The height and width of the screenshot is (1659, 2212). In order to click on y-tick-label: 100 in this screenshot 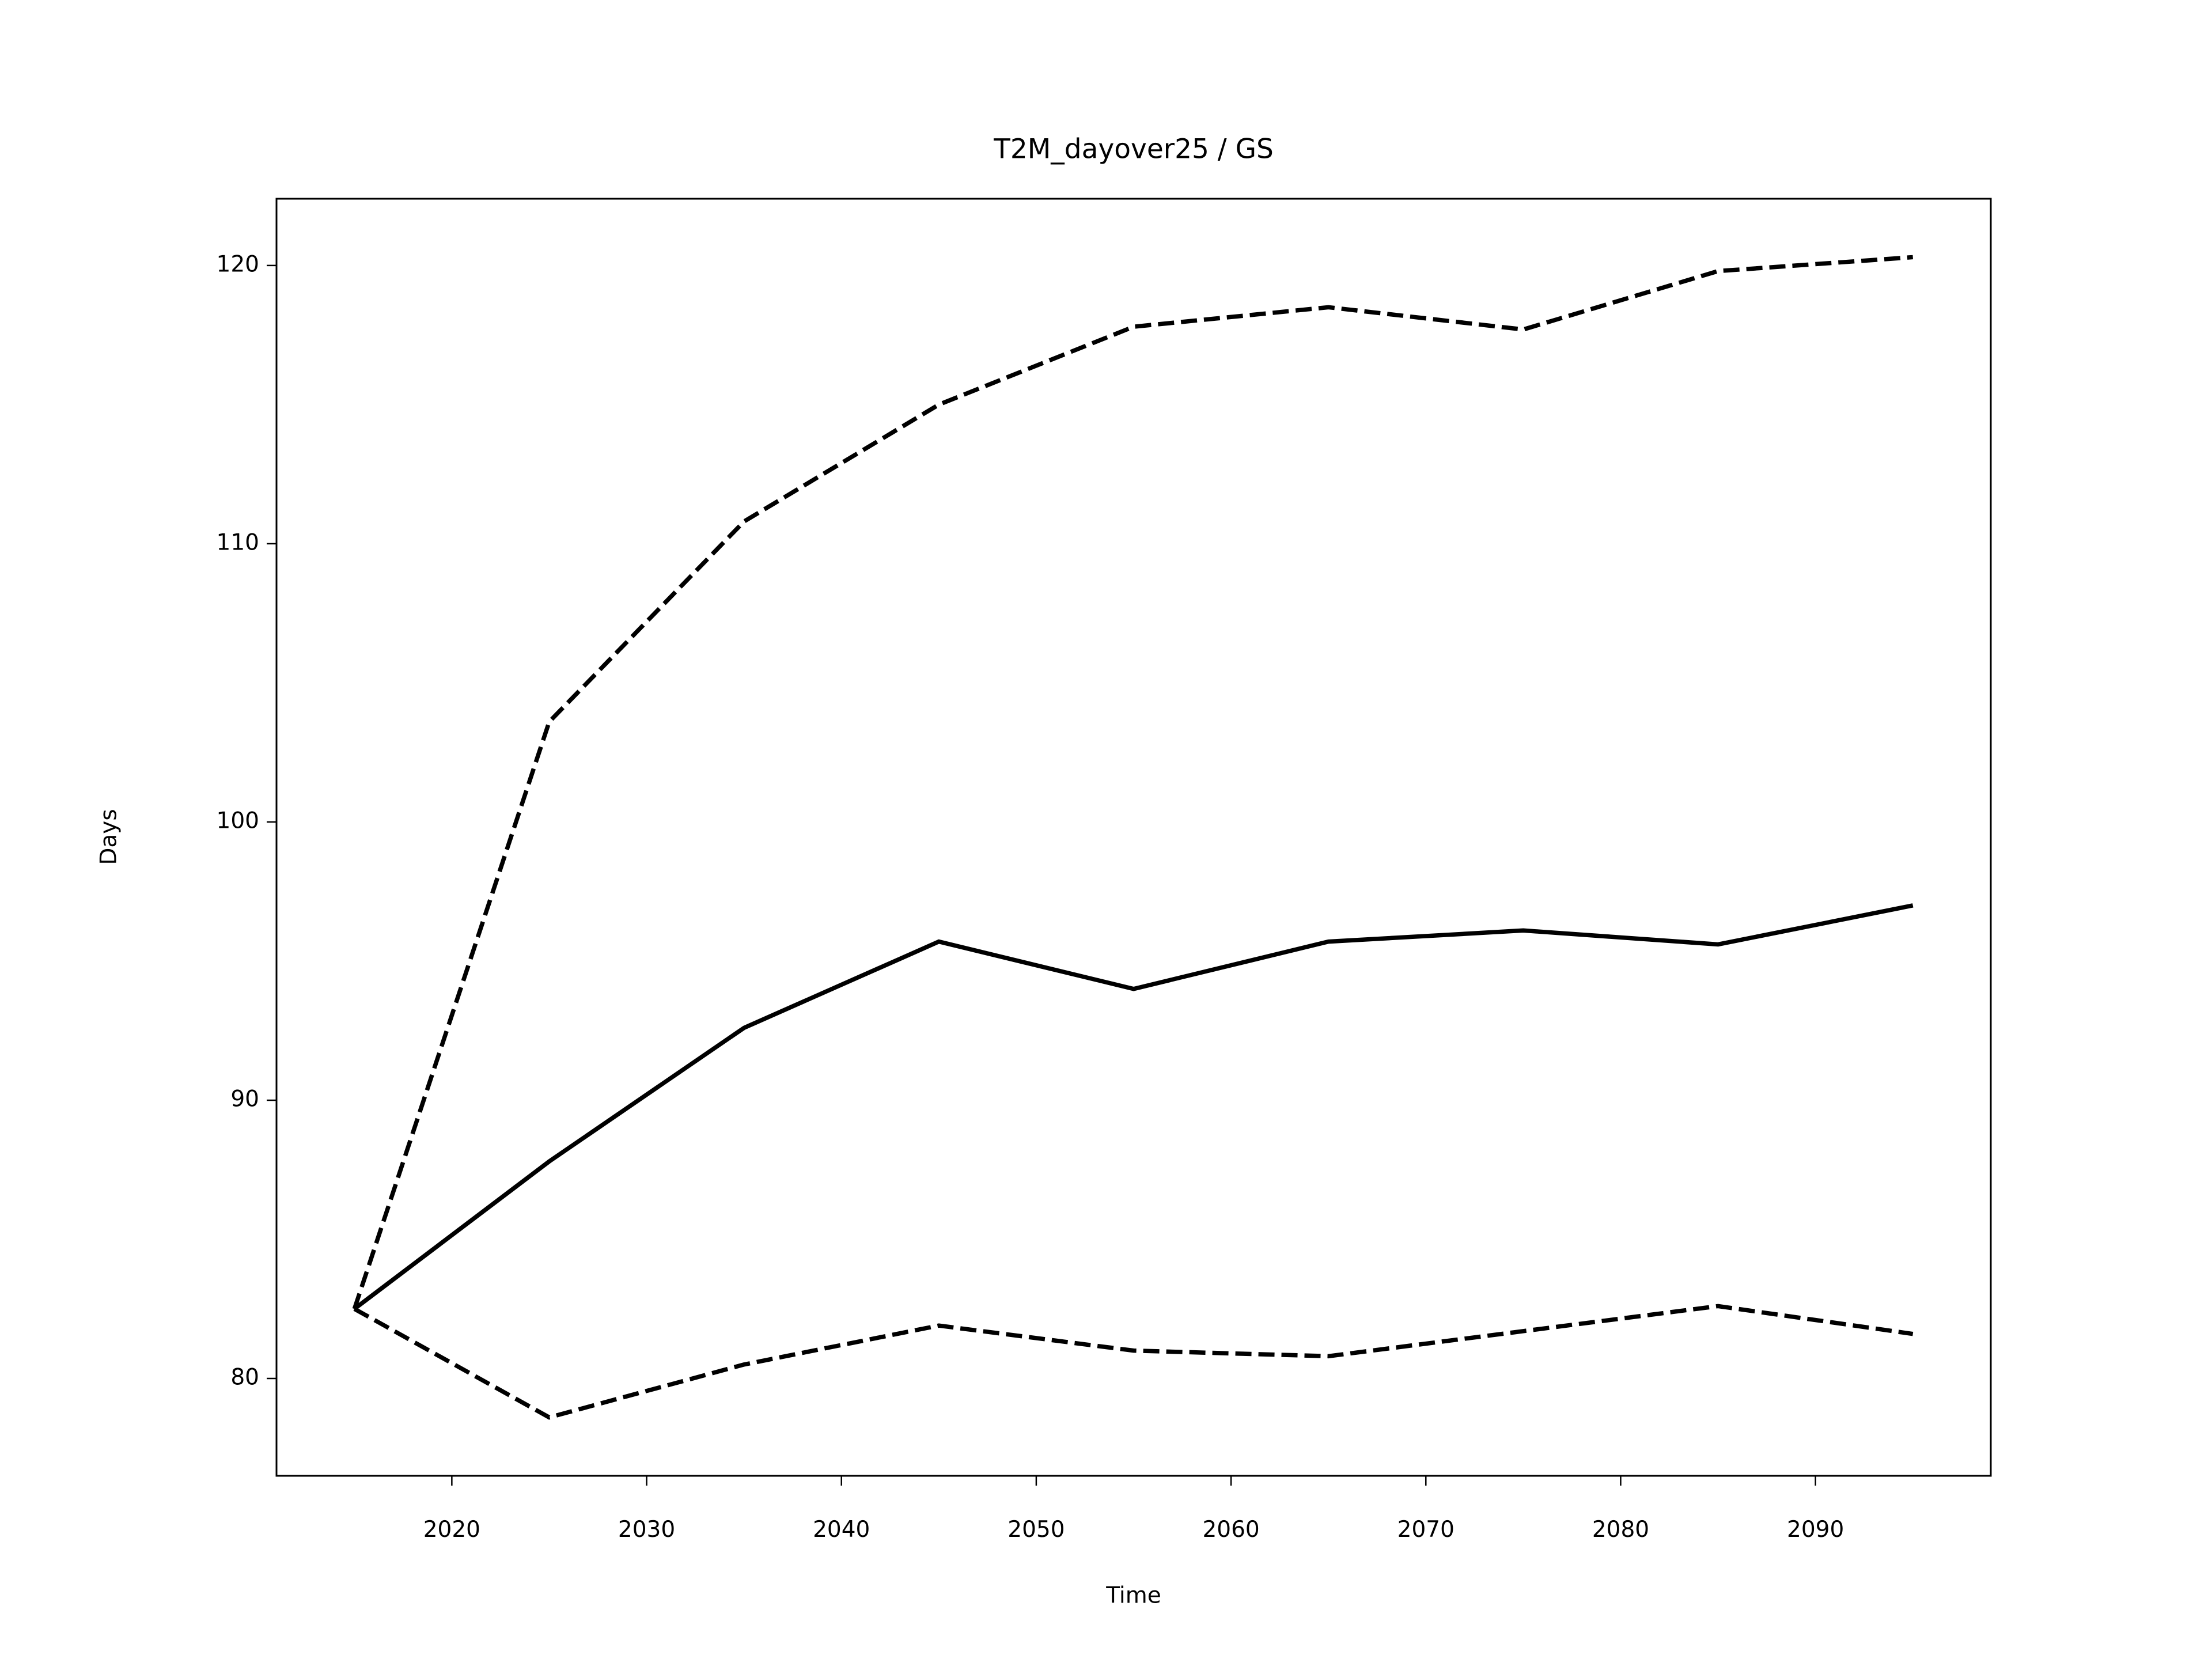, I will do `click(238, 821)`.